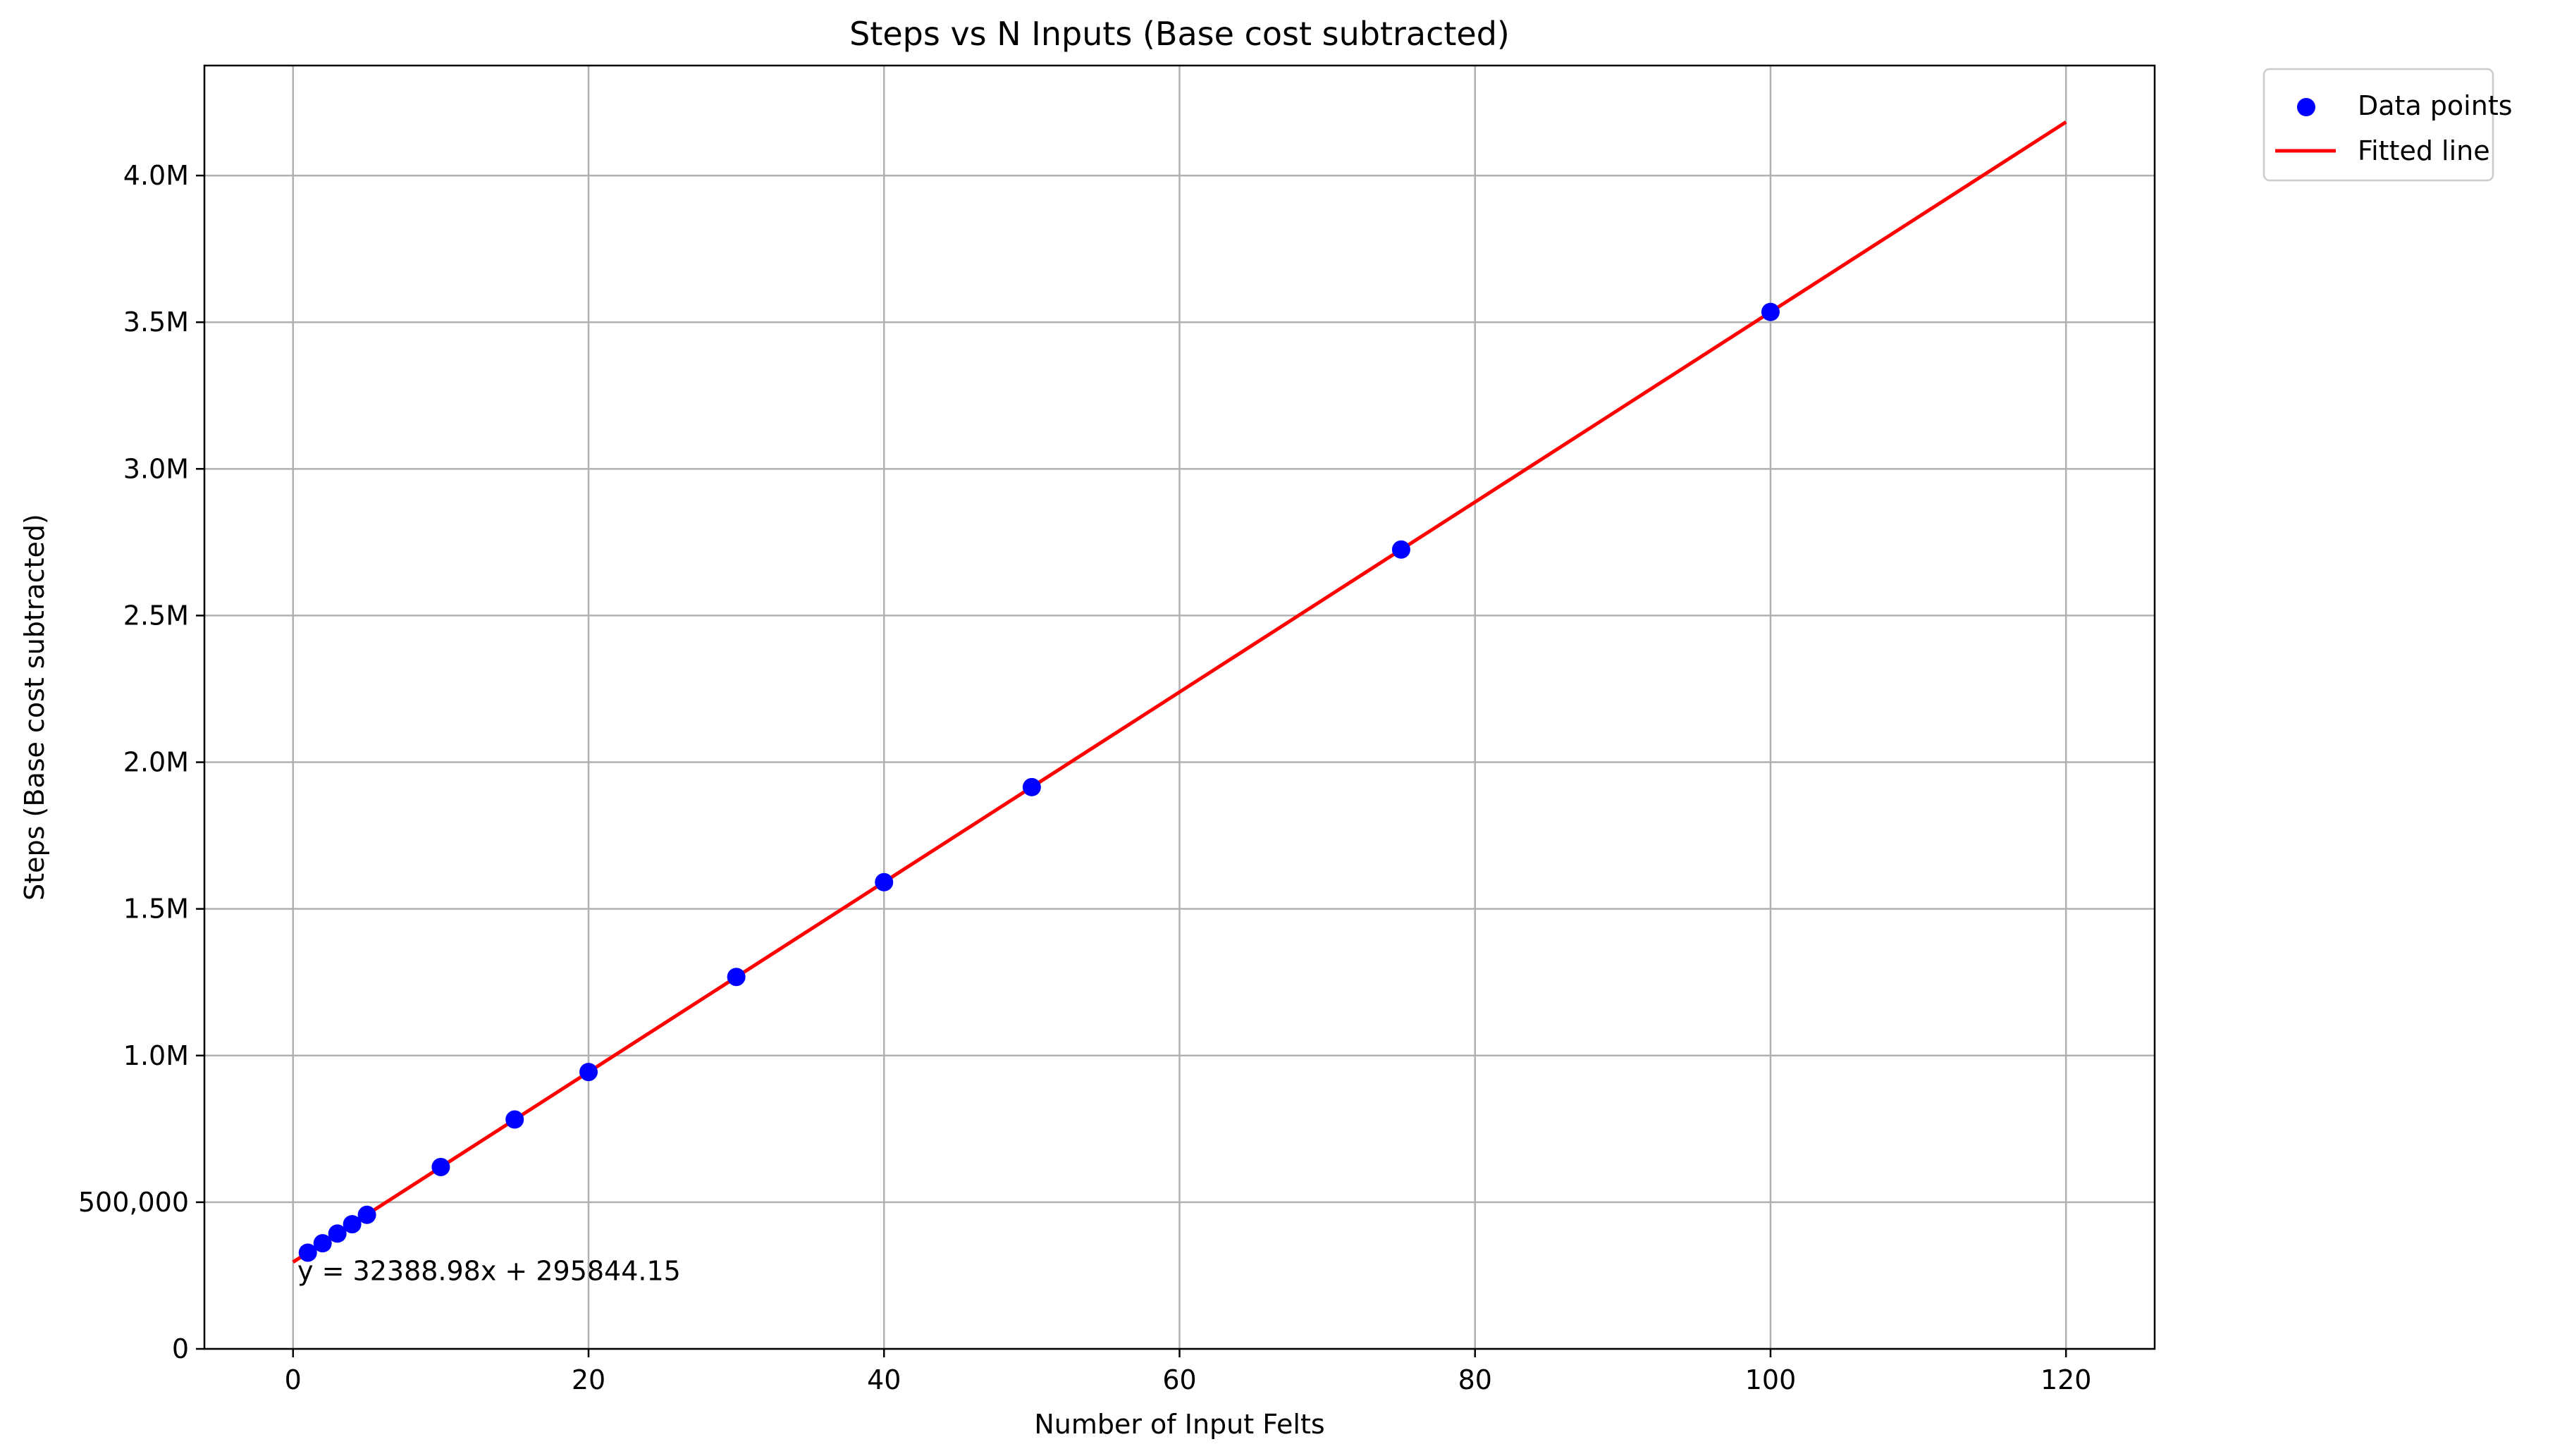 The image size is (2555, 1456). What do you see at coordinates (156, 175) in the screenshot?
I see `y-tick-label: 4.0M` at bounding box center [156, 175].